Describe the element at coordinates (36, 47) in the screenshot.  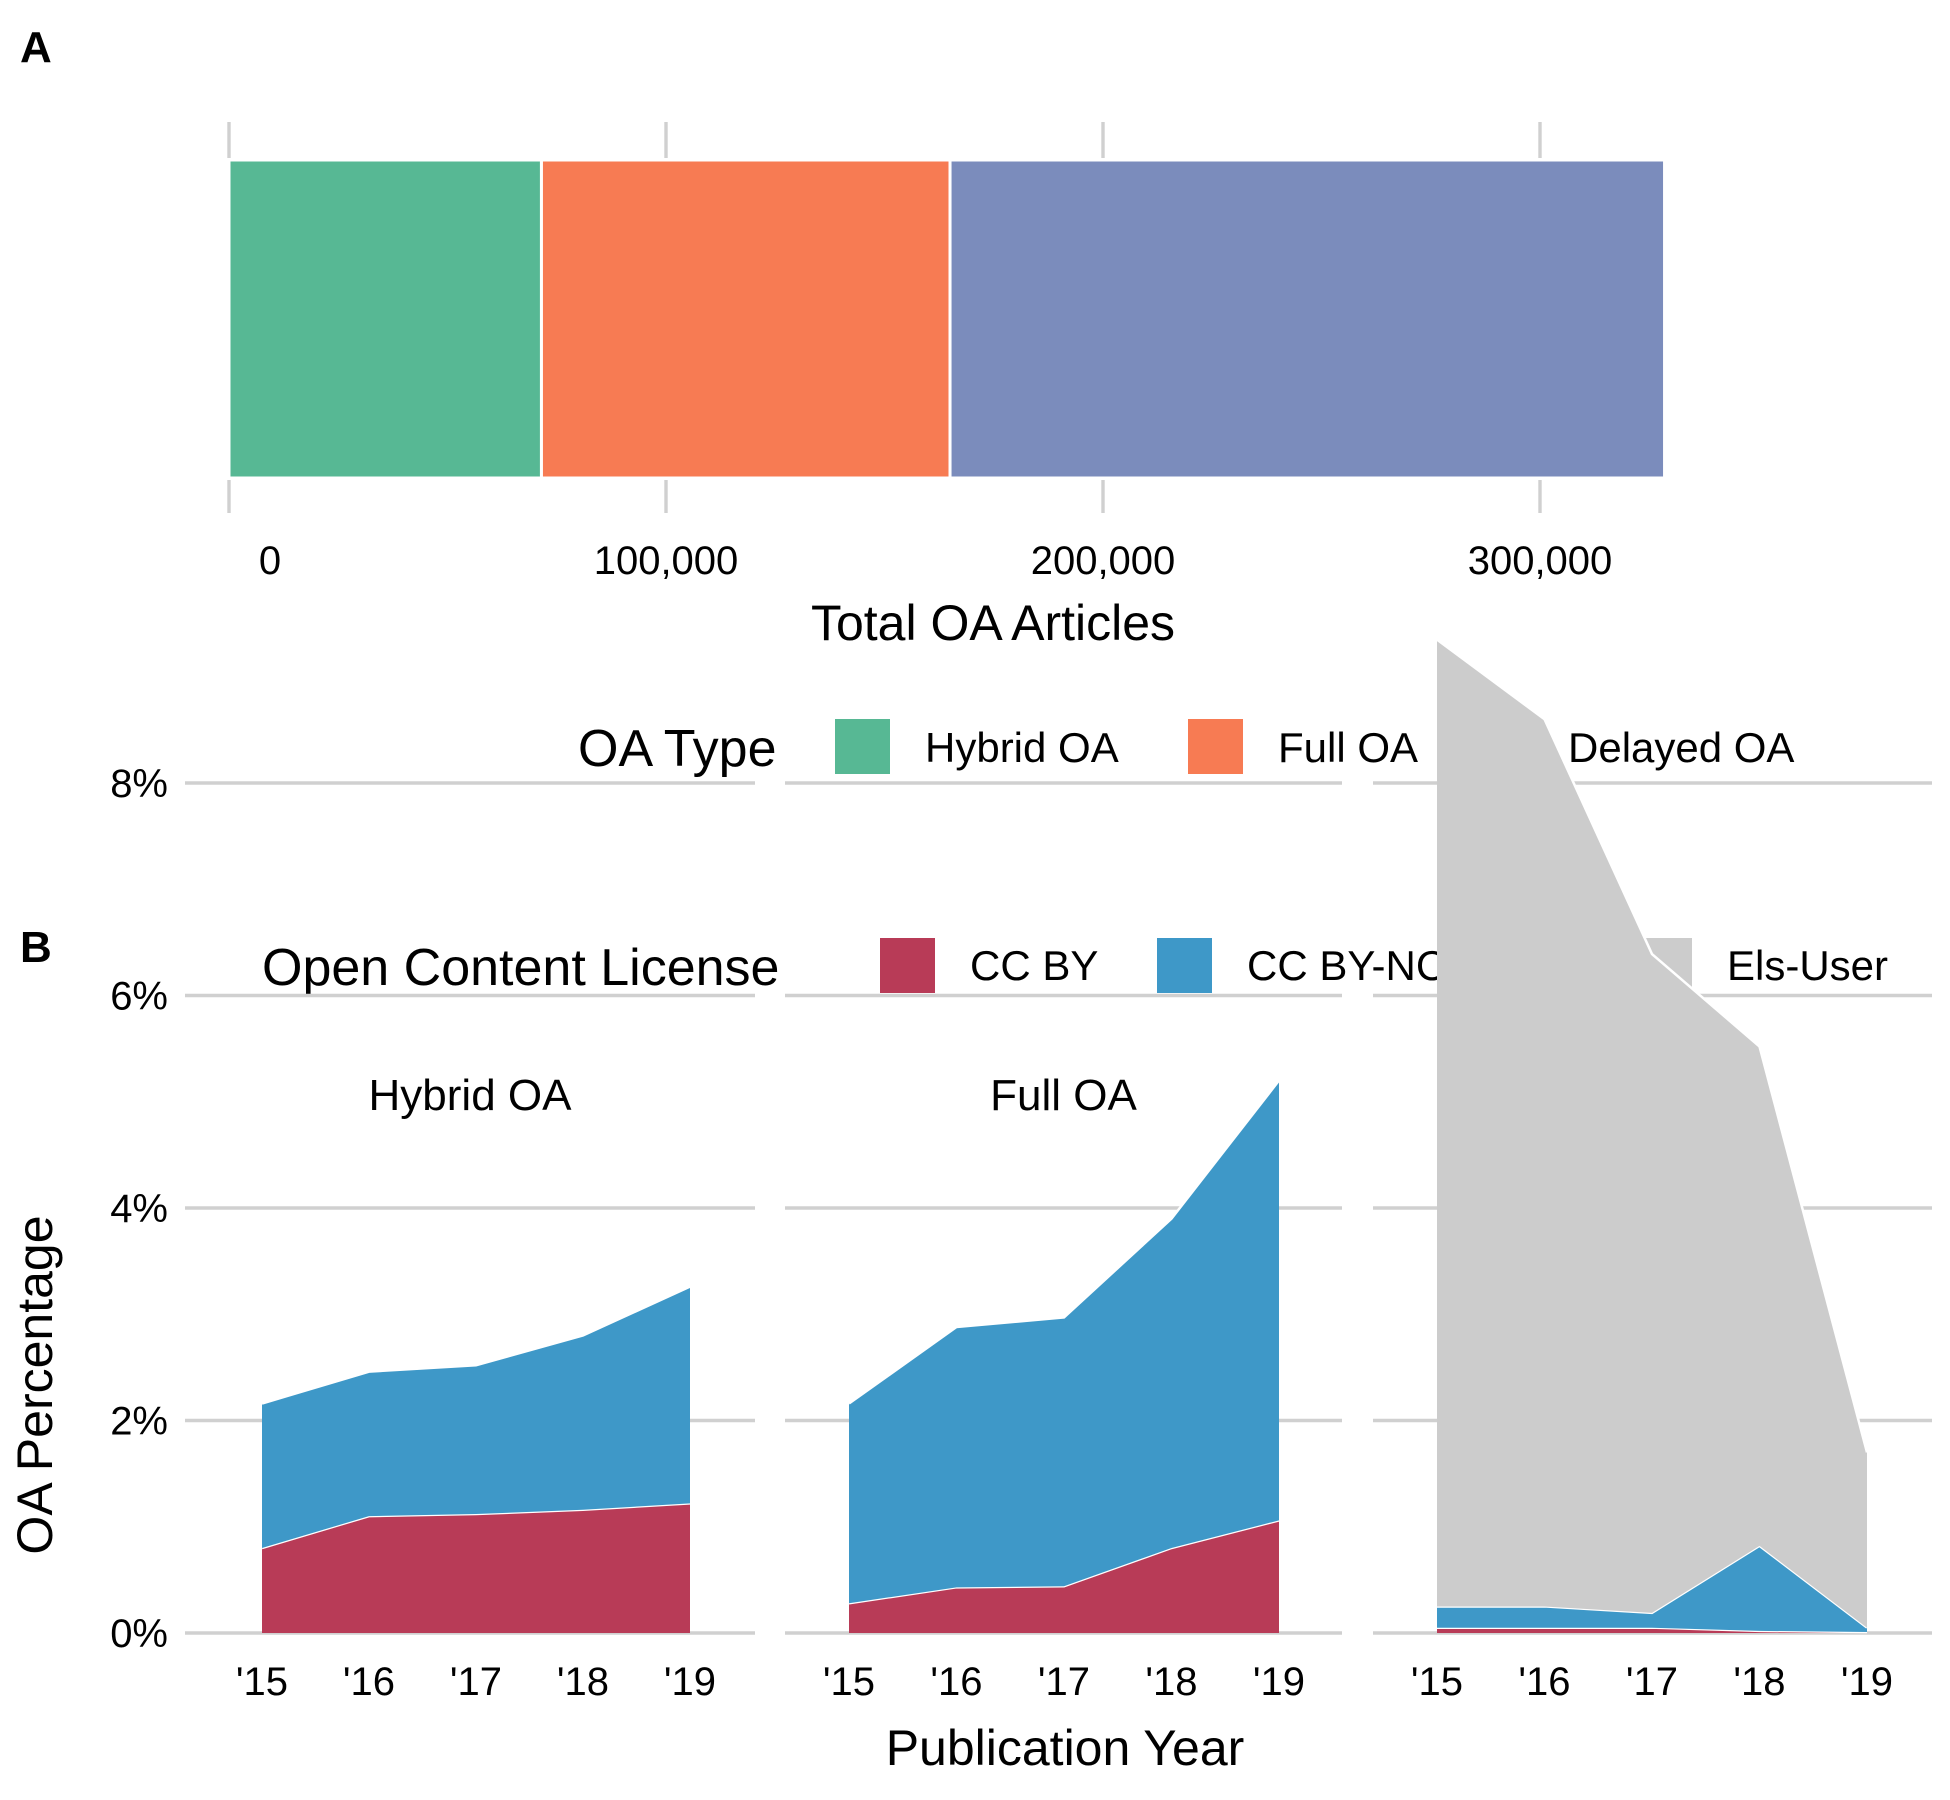
I see `panel-a-label: A` at that location.